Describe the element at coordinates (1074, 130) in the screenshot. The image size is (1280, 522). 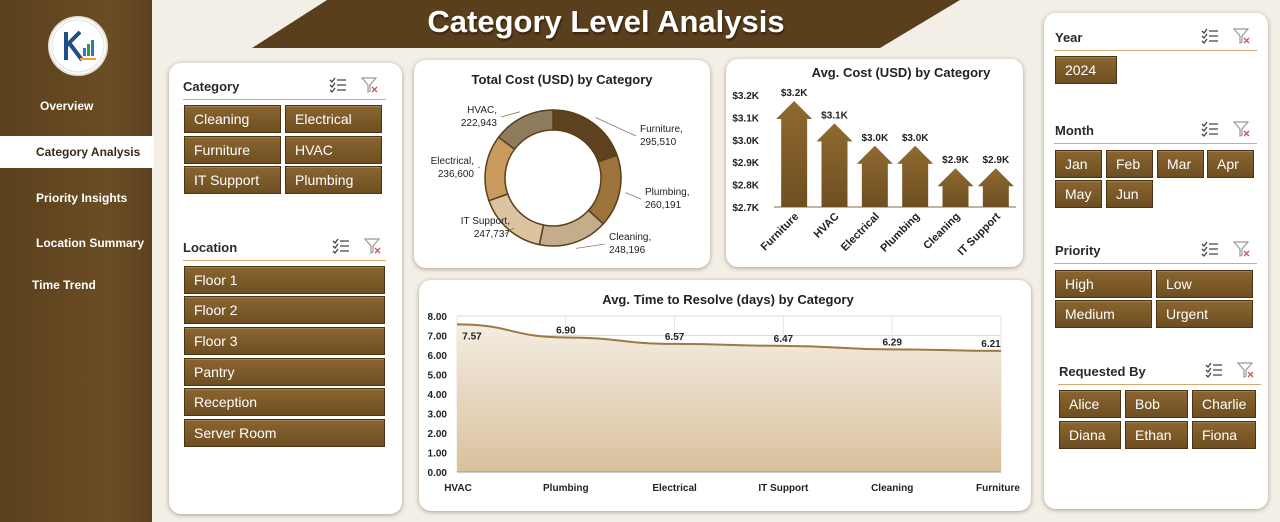
I see `month-slicer-title: Month` at that location.